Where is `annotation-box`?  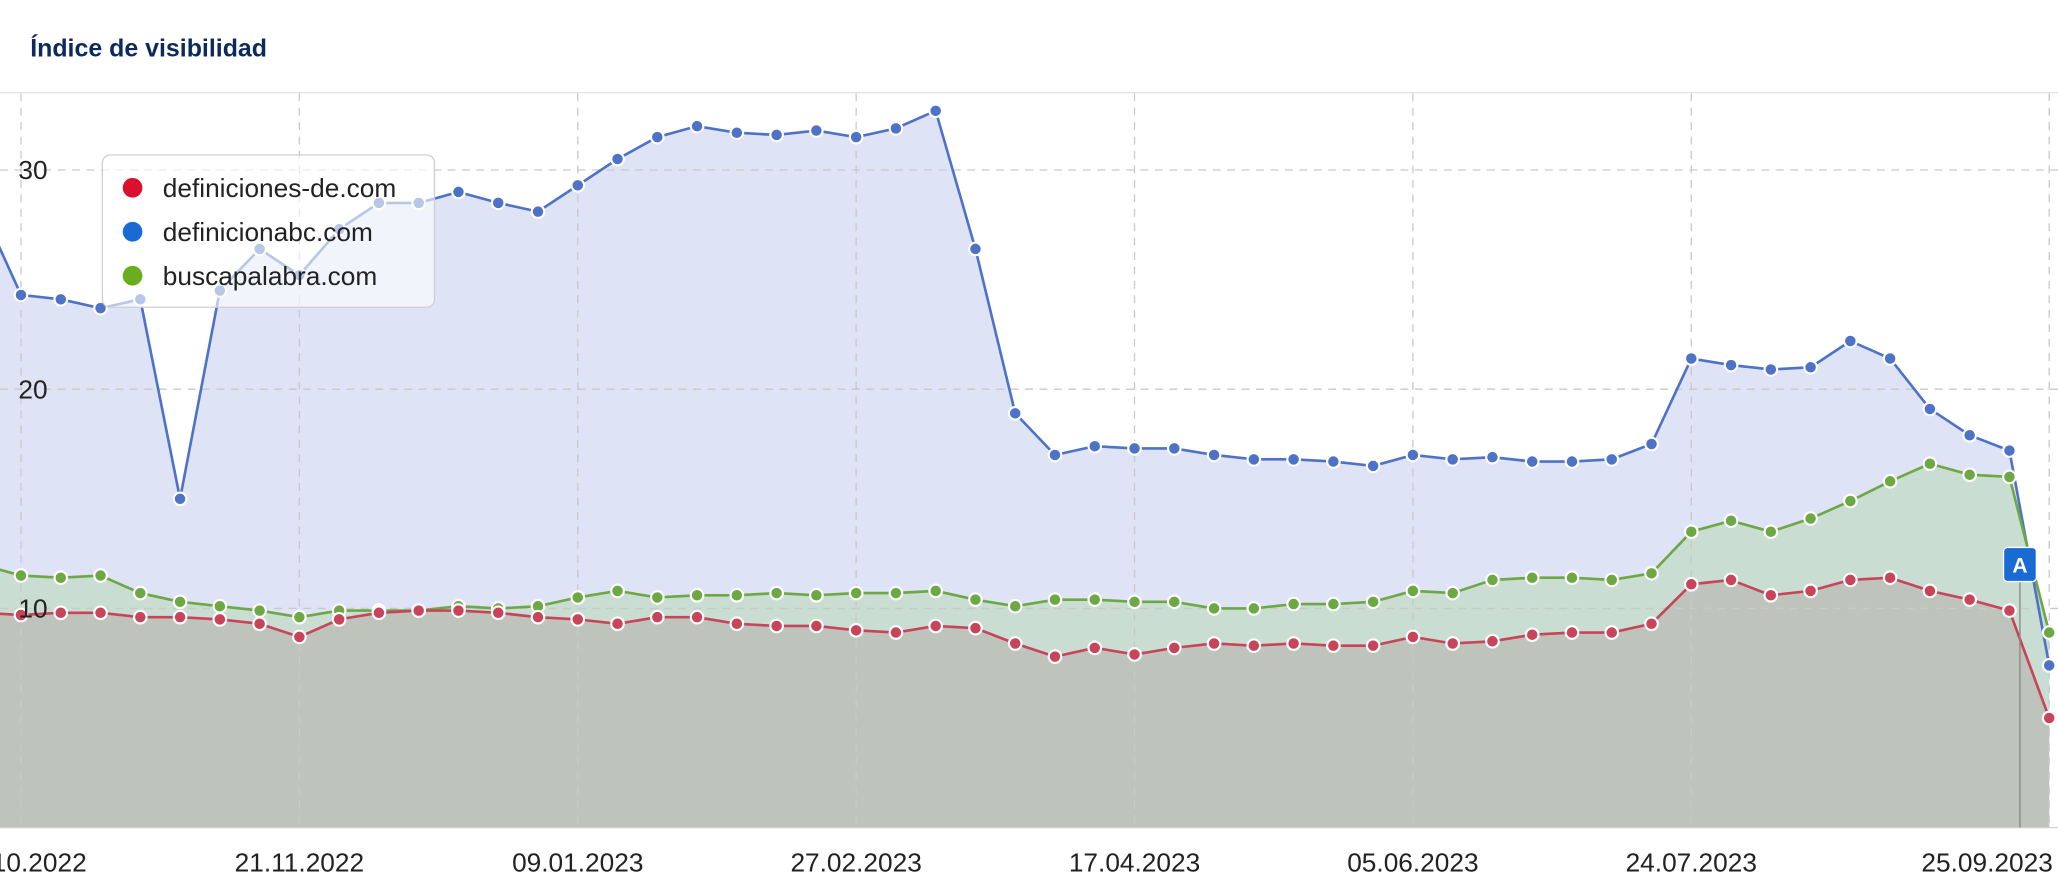 annotation-box is located at coordinates (2019, 564).